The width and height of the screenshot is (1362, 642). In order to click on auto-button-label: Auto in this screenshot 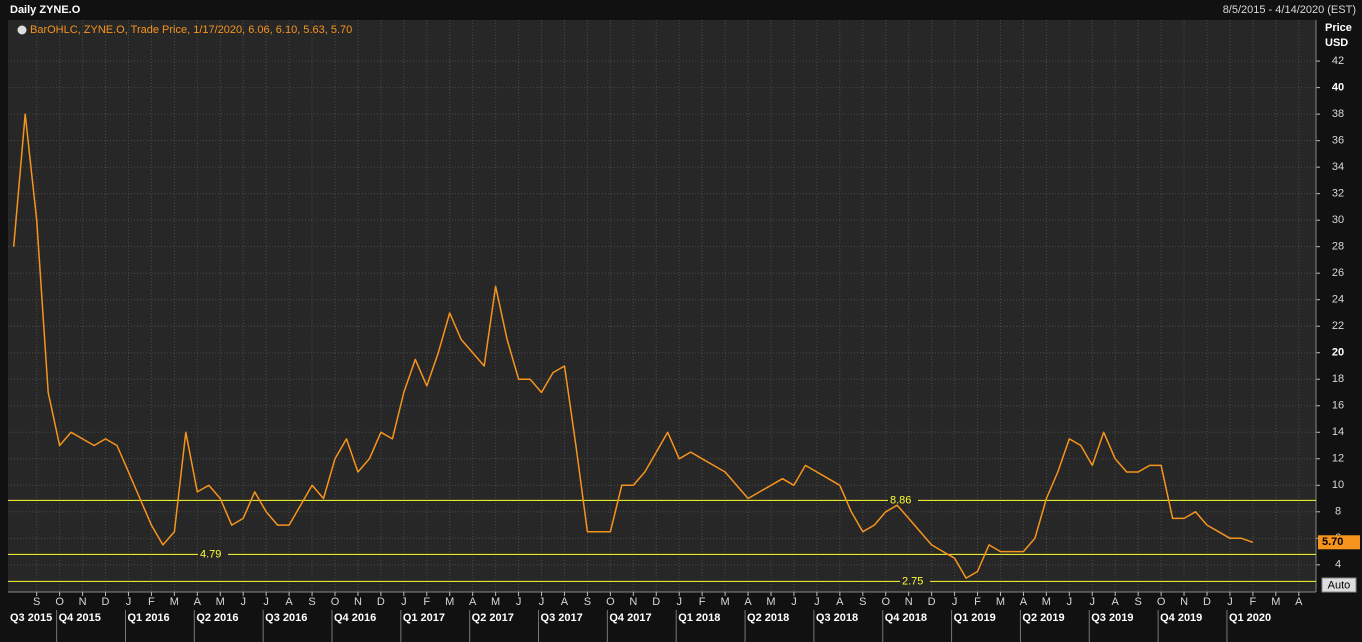, I will do `click(1339, 585)`.